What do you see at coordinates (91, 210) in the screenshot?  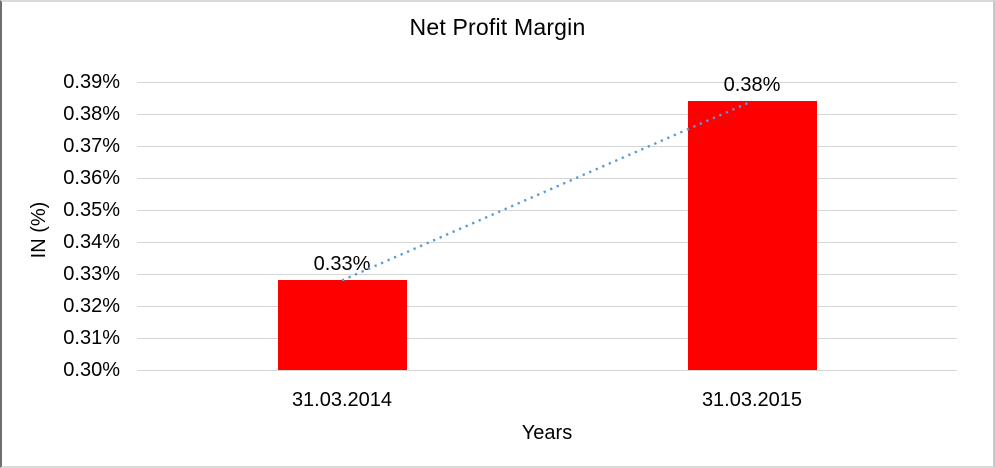 I see `y-tick-label: 0.35%` at bounding box center [91, 210].